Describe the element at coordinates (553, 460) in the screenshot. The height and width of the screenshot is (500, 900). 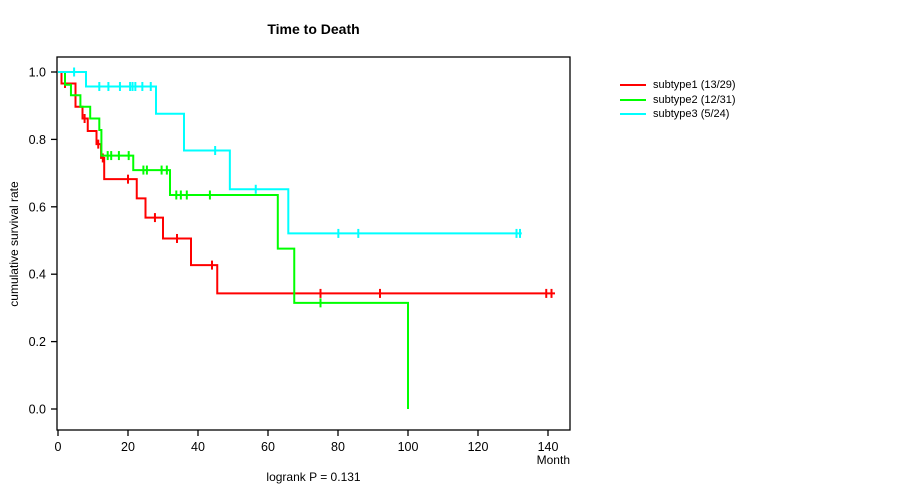
I see `x-axis-title: Month` at that location.